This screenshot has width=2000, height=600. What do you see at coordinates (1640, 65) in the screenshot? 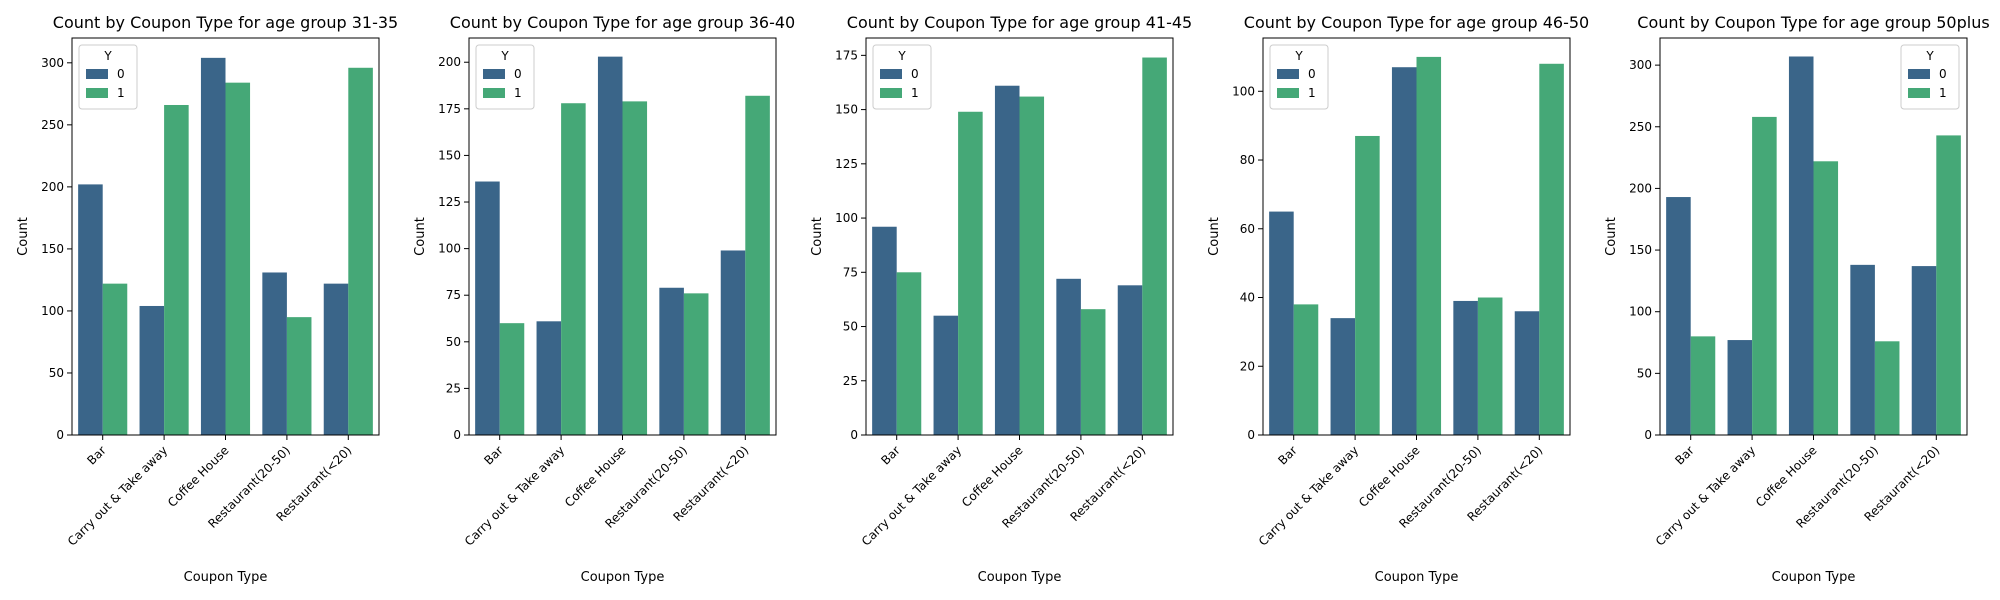
I see `y-tick-label: 300` at bounding box center [1640, 65].